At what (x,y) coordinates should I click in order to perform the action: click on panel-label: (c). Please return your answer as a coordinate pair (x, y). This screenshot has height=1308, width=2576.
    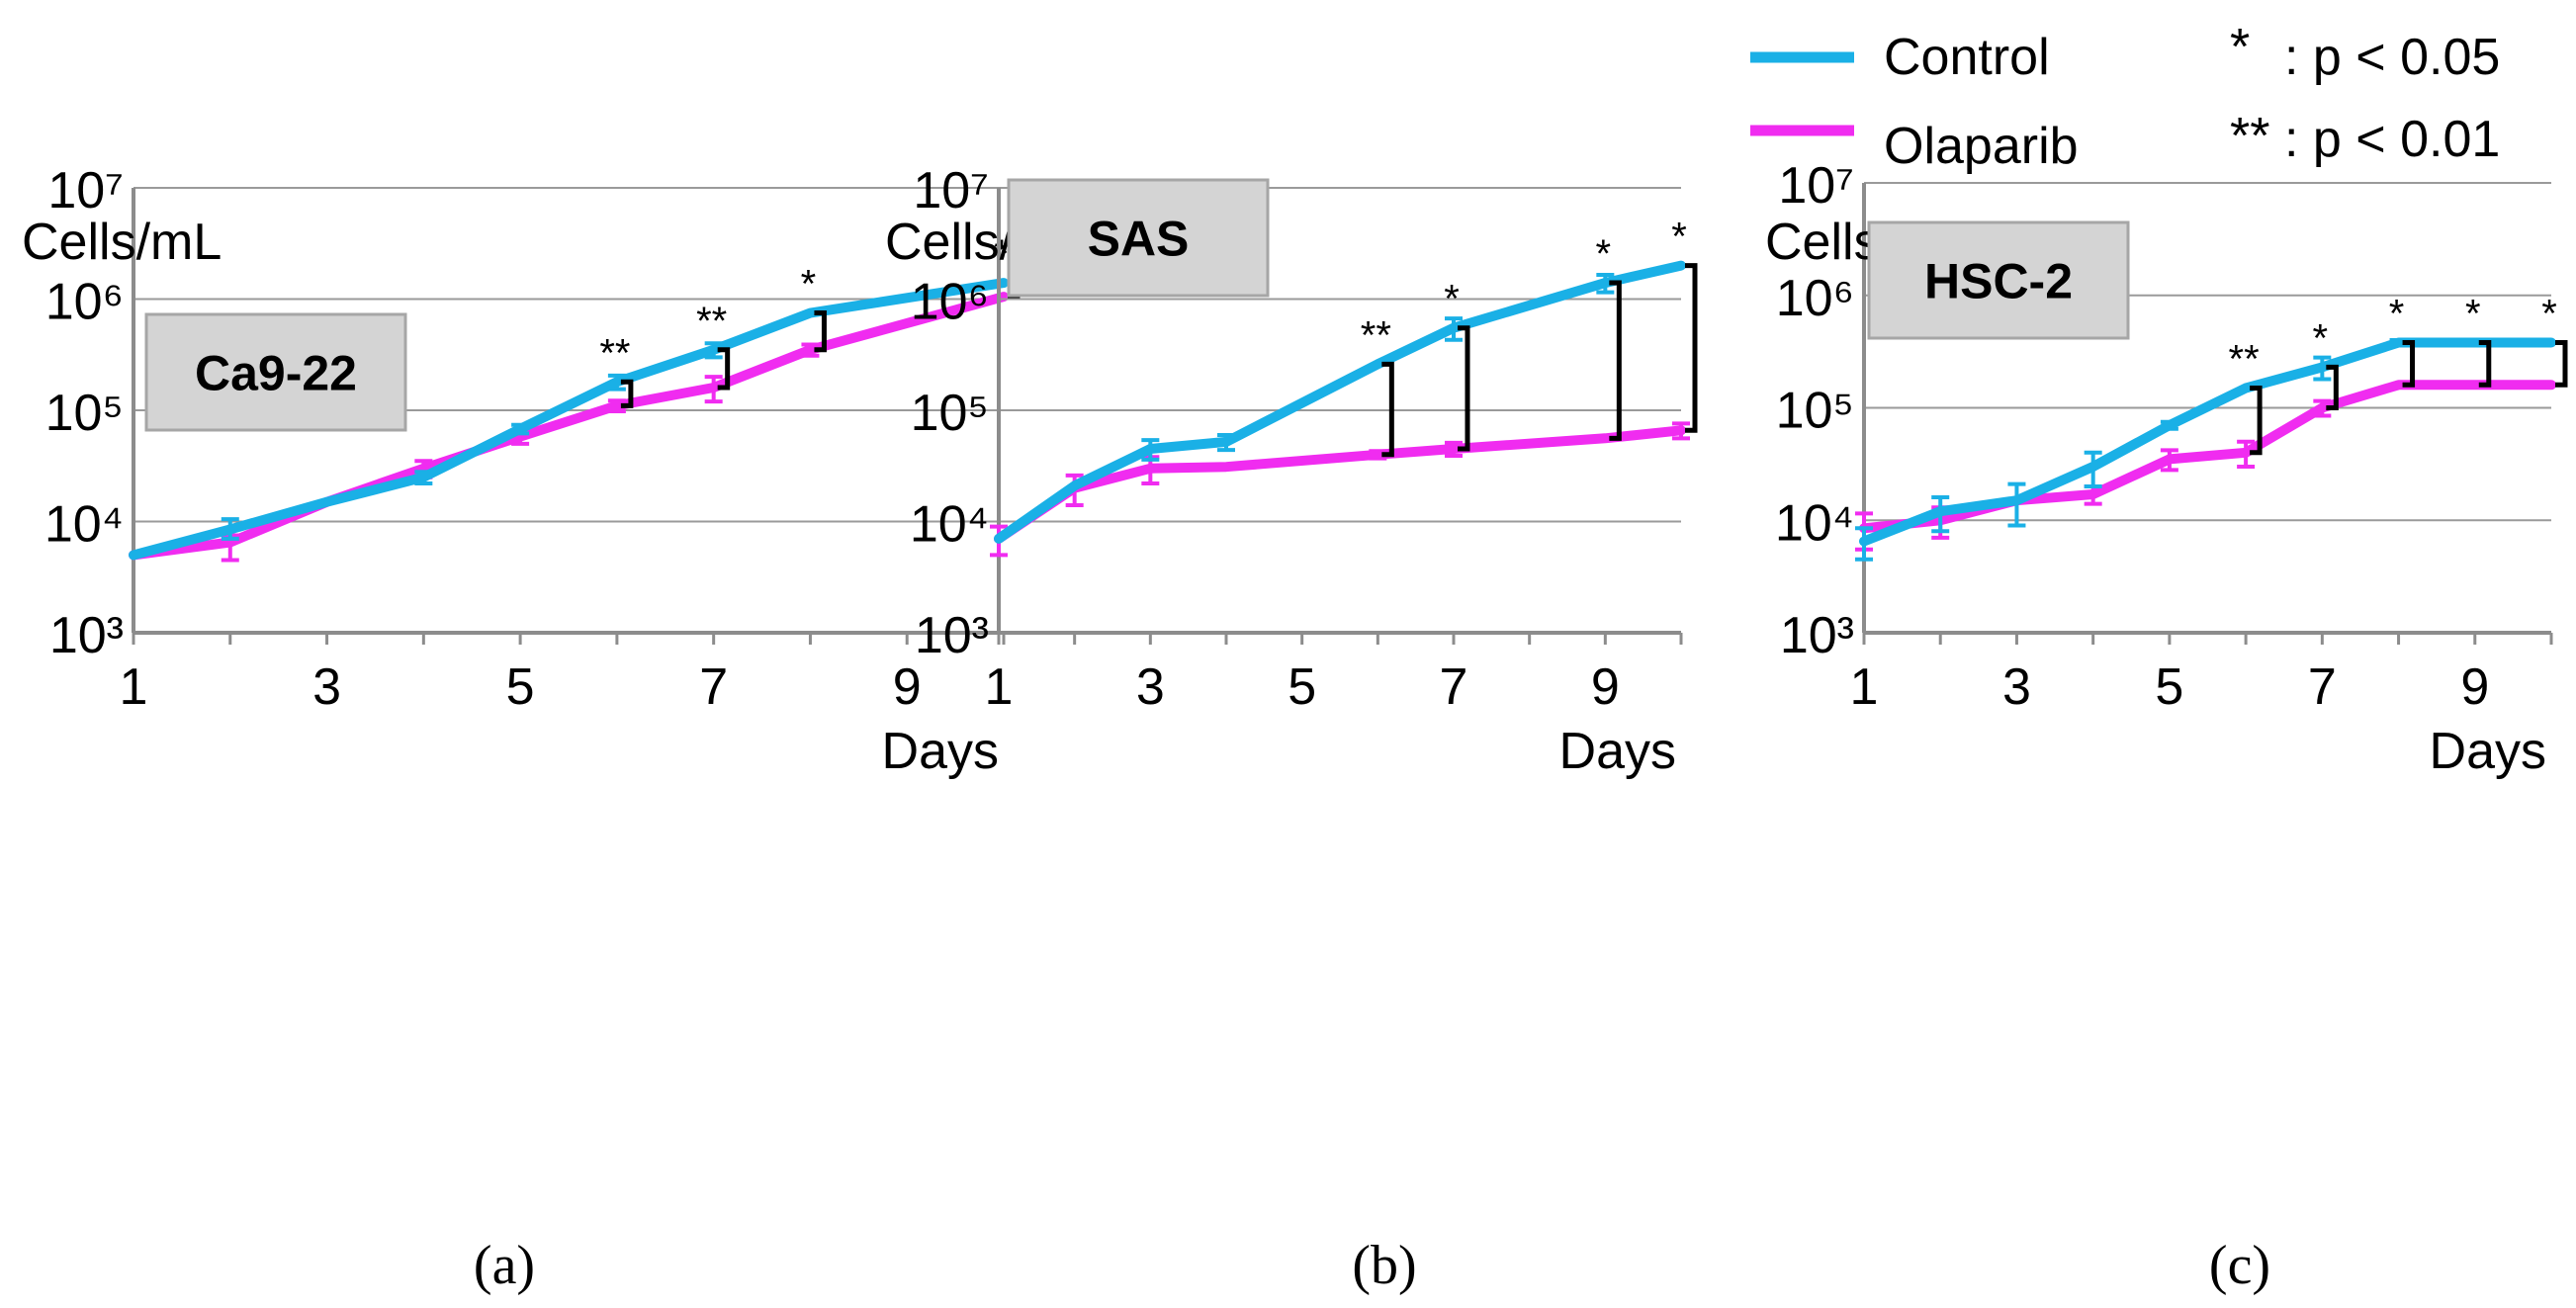
    Looking at the image, I should click on (2239, 1265).